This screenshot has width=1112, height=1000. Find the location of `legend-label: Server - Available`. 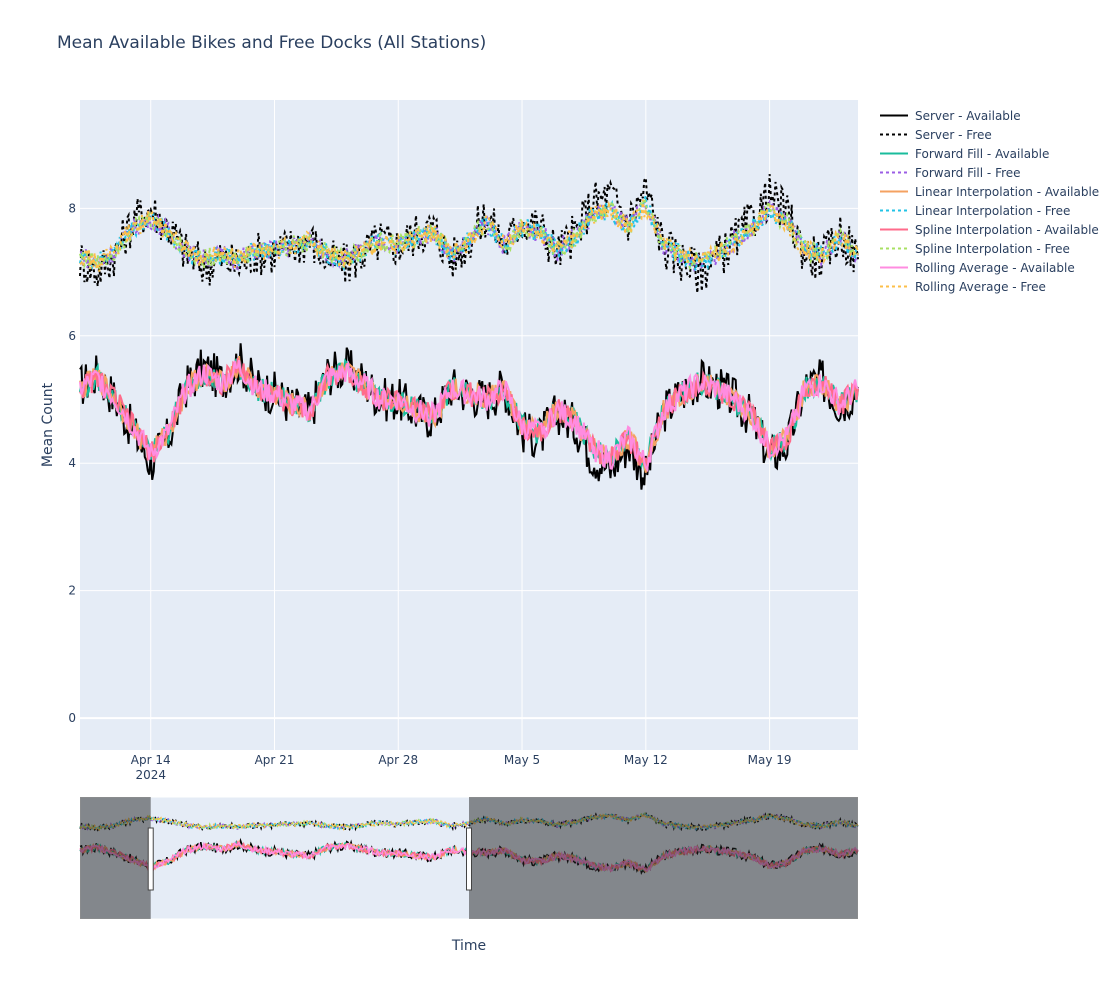

legend-label: Server - Available is located at coordinates (968, 115).